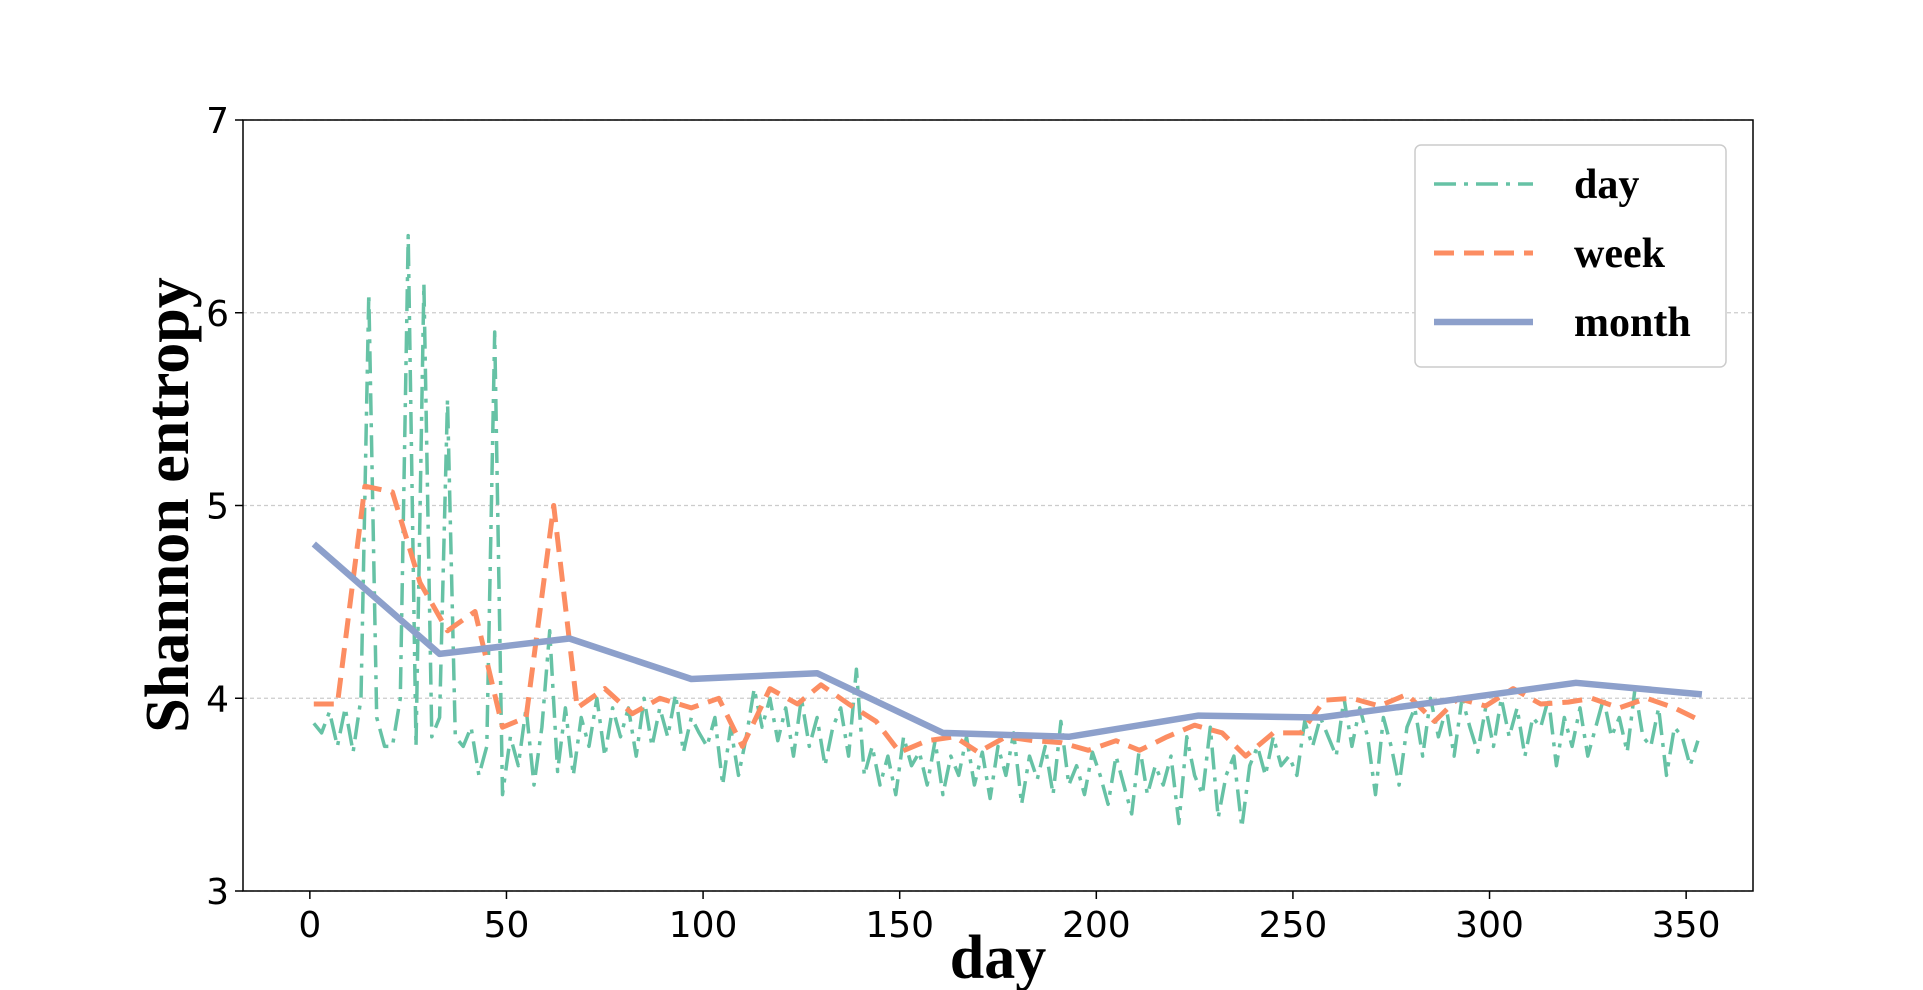 This screenshot has width=1923, height=990. What do you see at coordinates (217, 121) in the screenshot?
I see `y-tick-label: 7` at bounding box center [217, 121].